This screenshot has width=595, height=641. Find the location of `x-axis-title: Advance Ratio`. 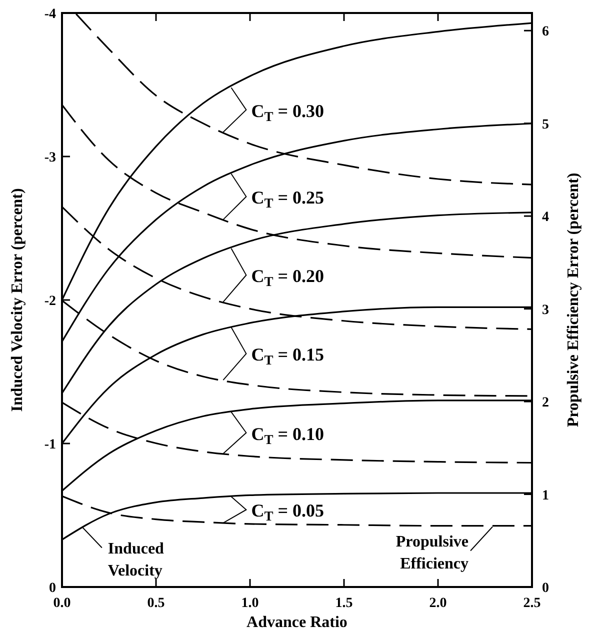

x-axis-title: Advance Ratio is located at coordinates (297, 622).